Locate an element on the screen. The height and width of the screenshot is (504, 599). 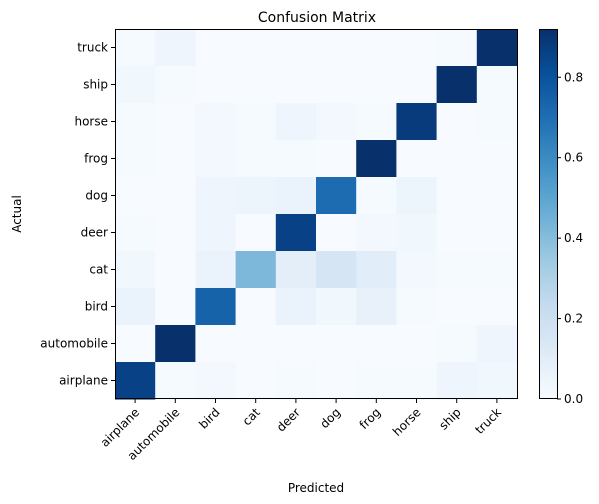
heatmap-cell-frog-cat is located at coordinates (256, 159).